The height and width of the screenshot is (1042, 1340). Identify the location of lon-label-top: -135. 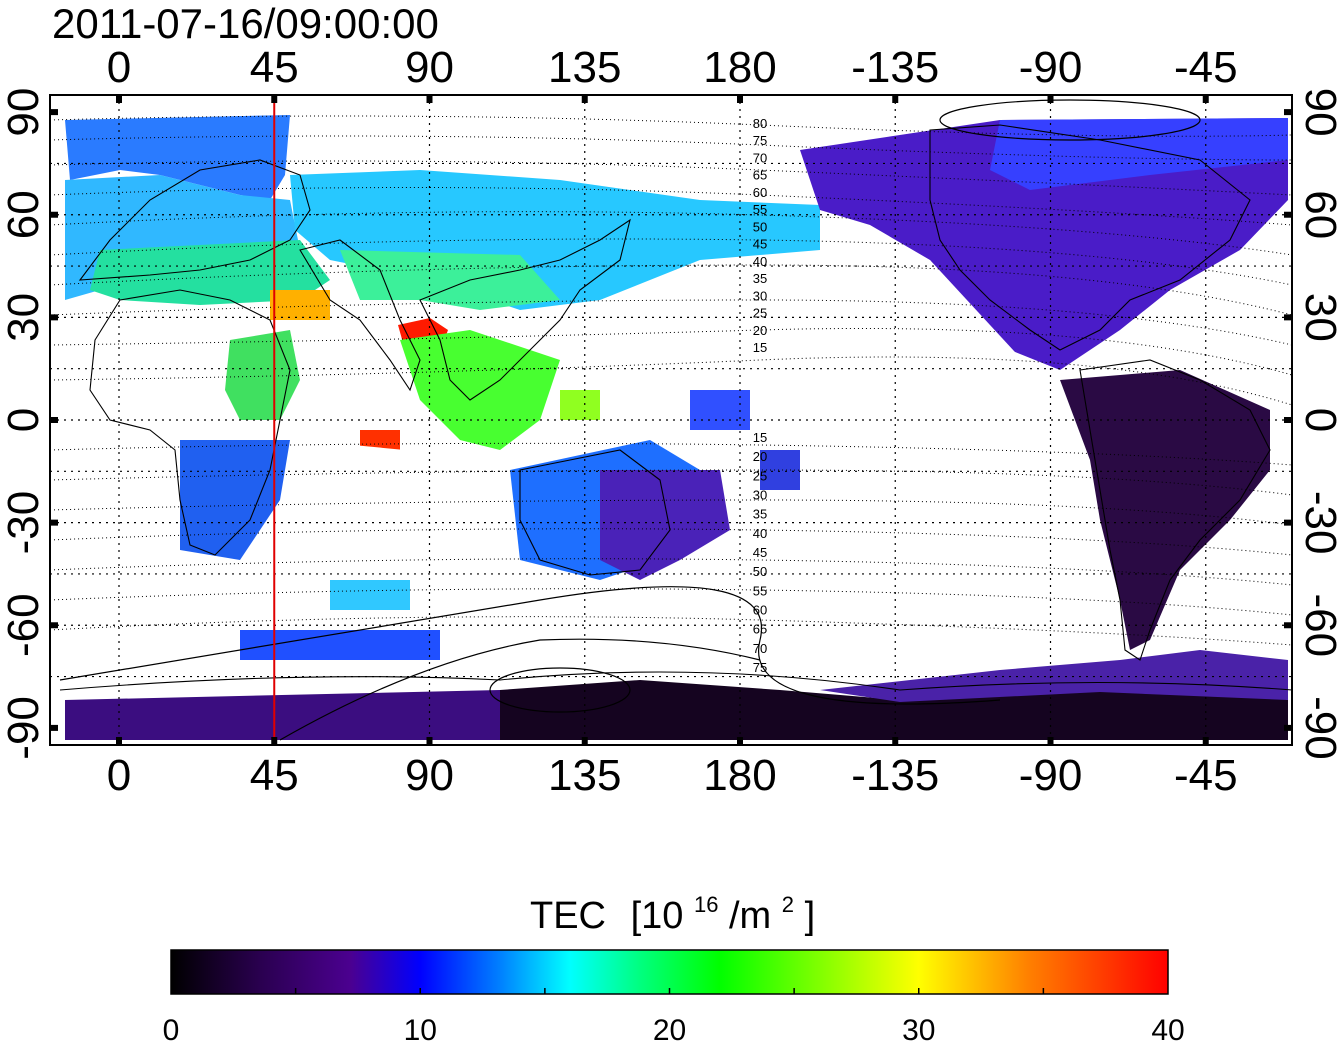
(895, 67).